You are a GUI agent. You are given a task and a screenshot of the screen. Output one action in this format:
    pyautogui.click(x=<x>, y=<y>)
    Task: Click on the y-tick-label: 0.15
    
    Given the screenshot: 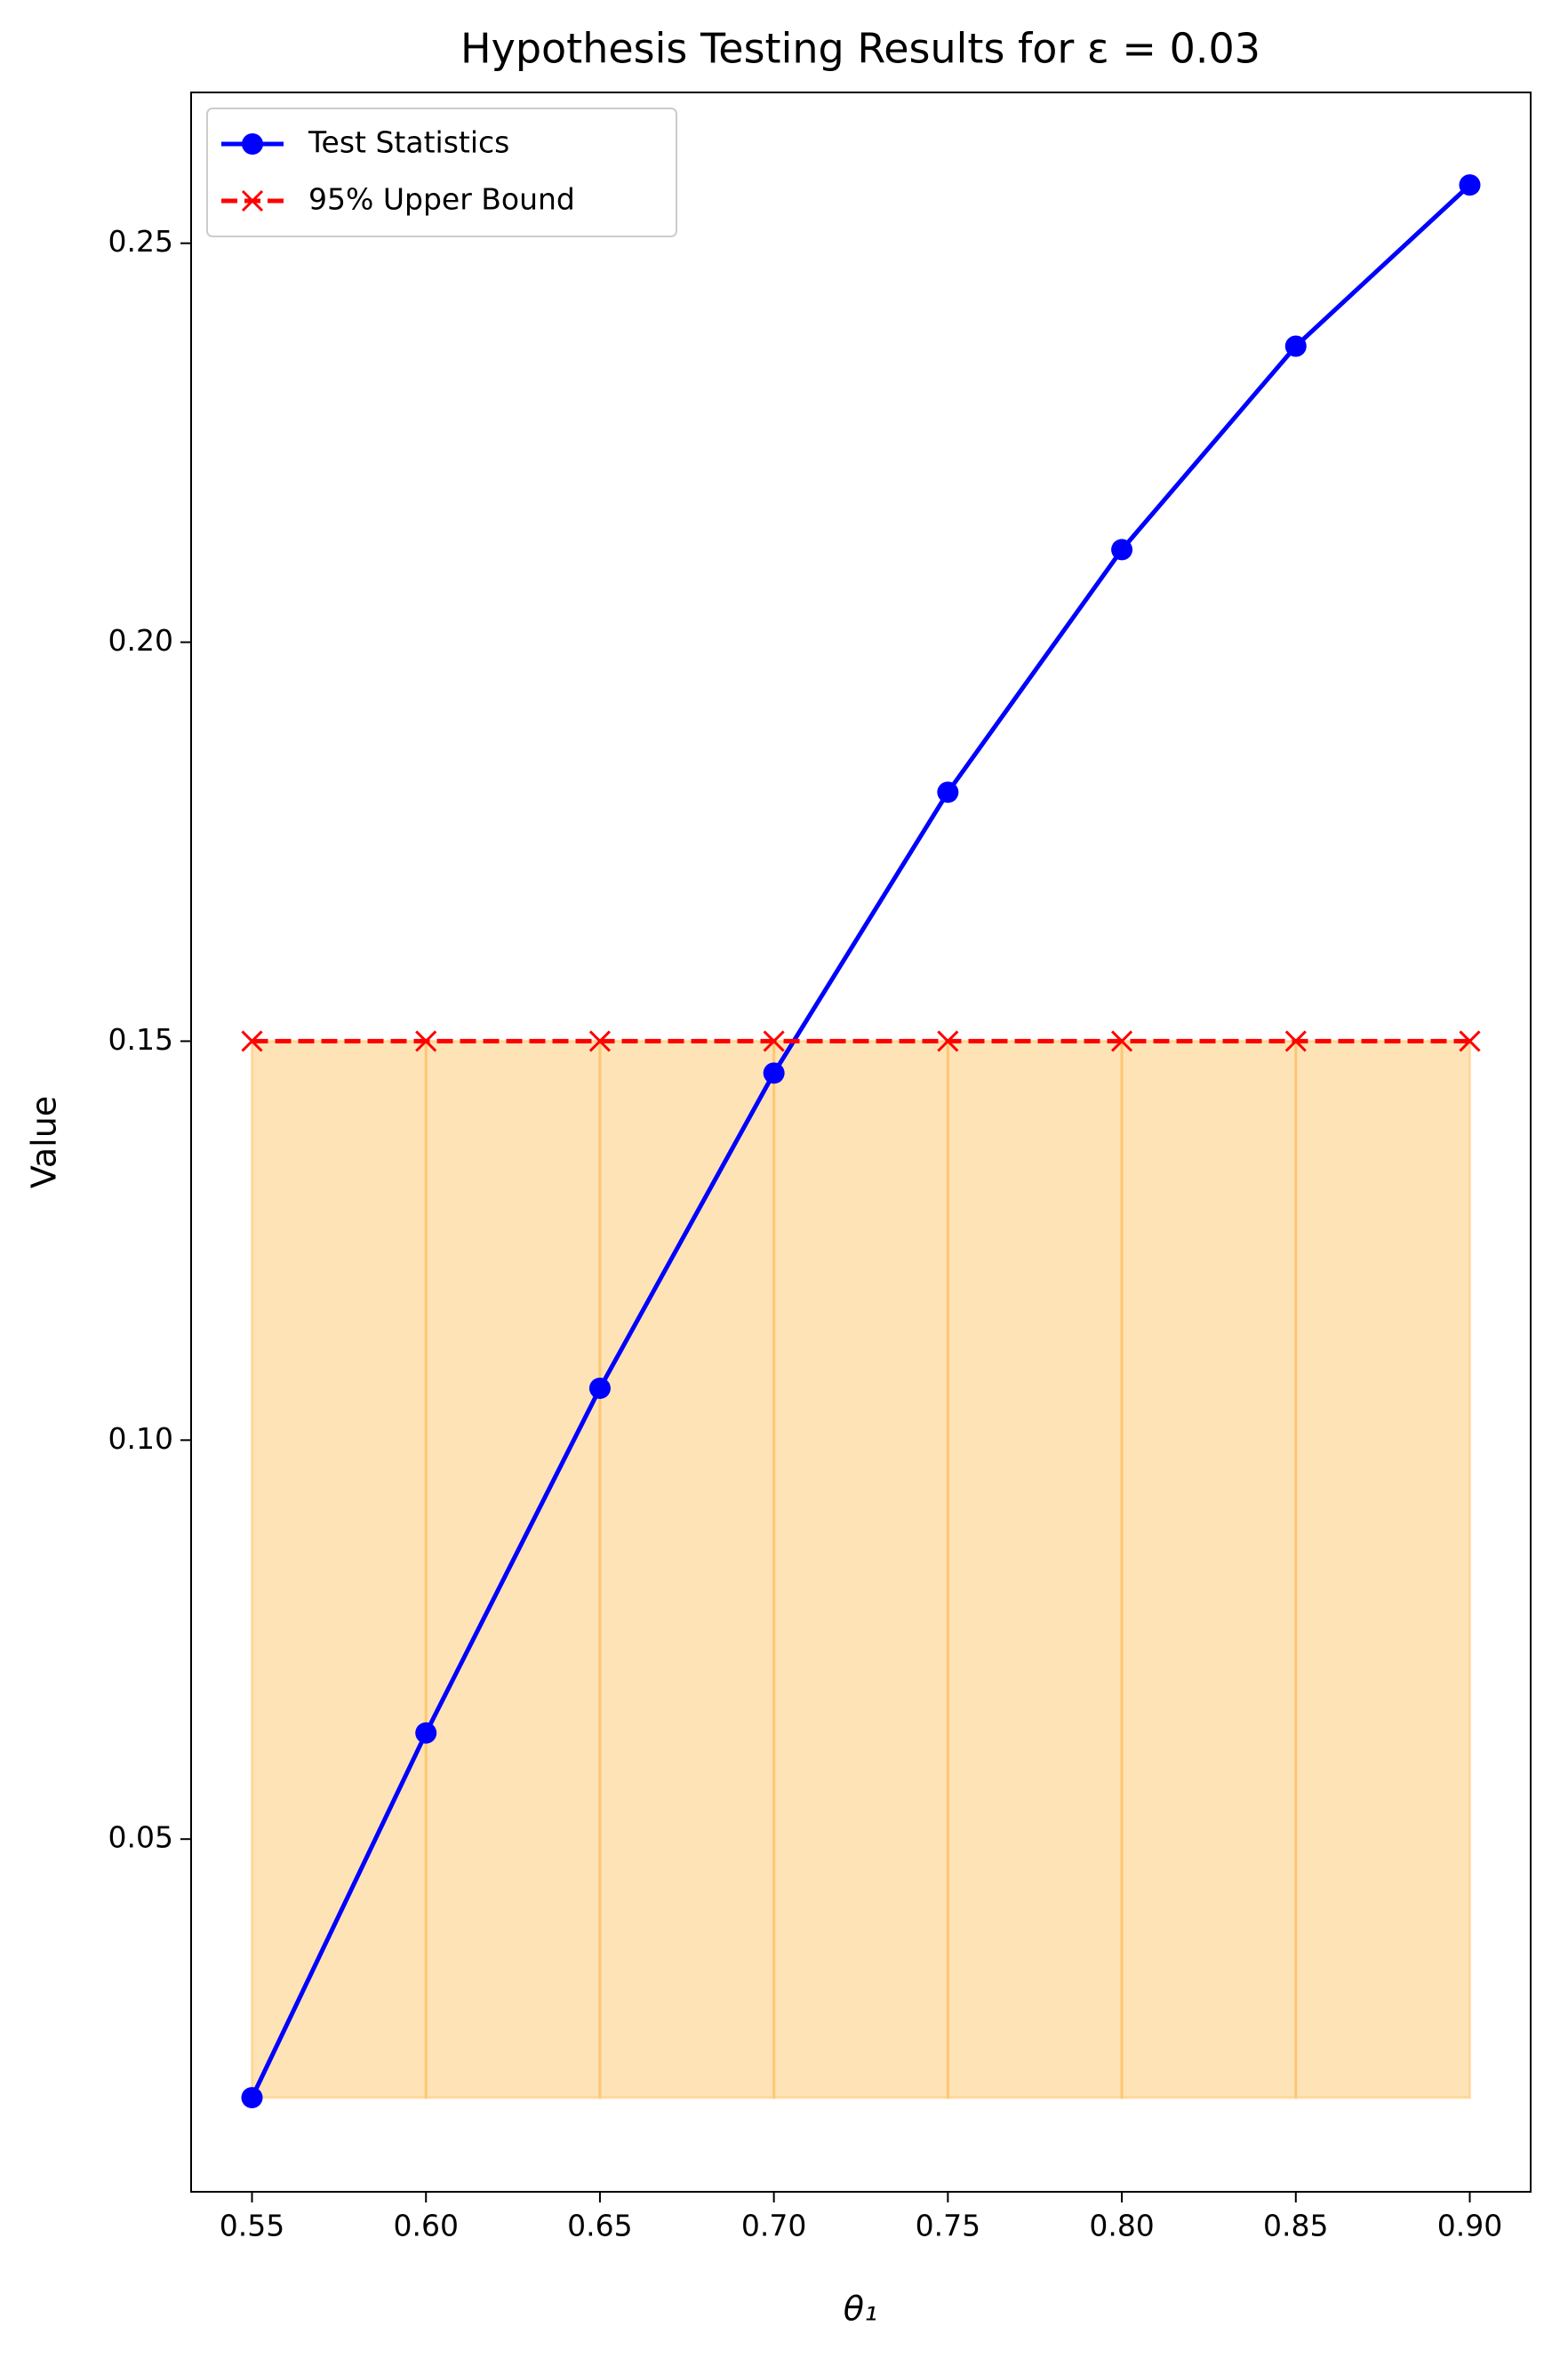 What is the action you would take?
    pyautogui.click(x=140, y=1039)
    